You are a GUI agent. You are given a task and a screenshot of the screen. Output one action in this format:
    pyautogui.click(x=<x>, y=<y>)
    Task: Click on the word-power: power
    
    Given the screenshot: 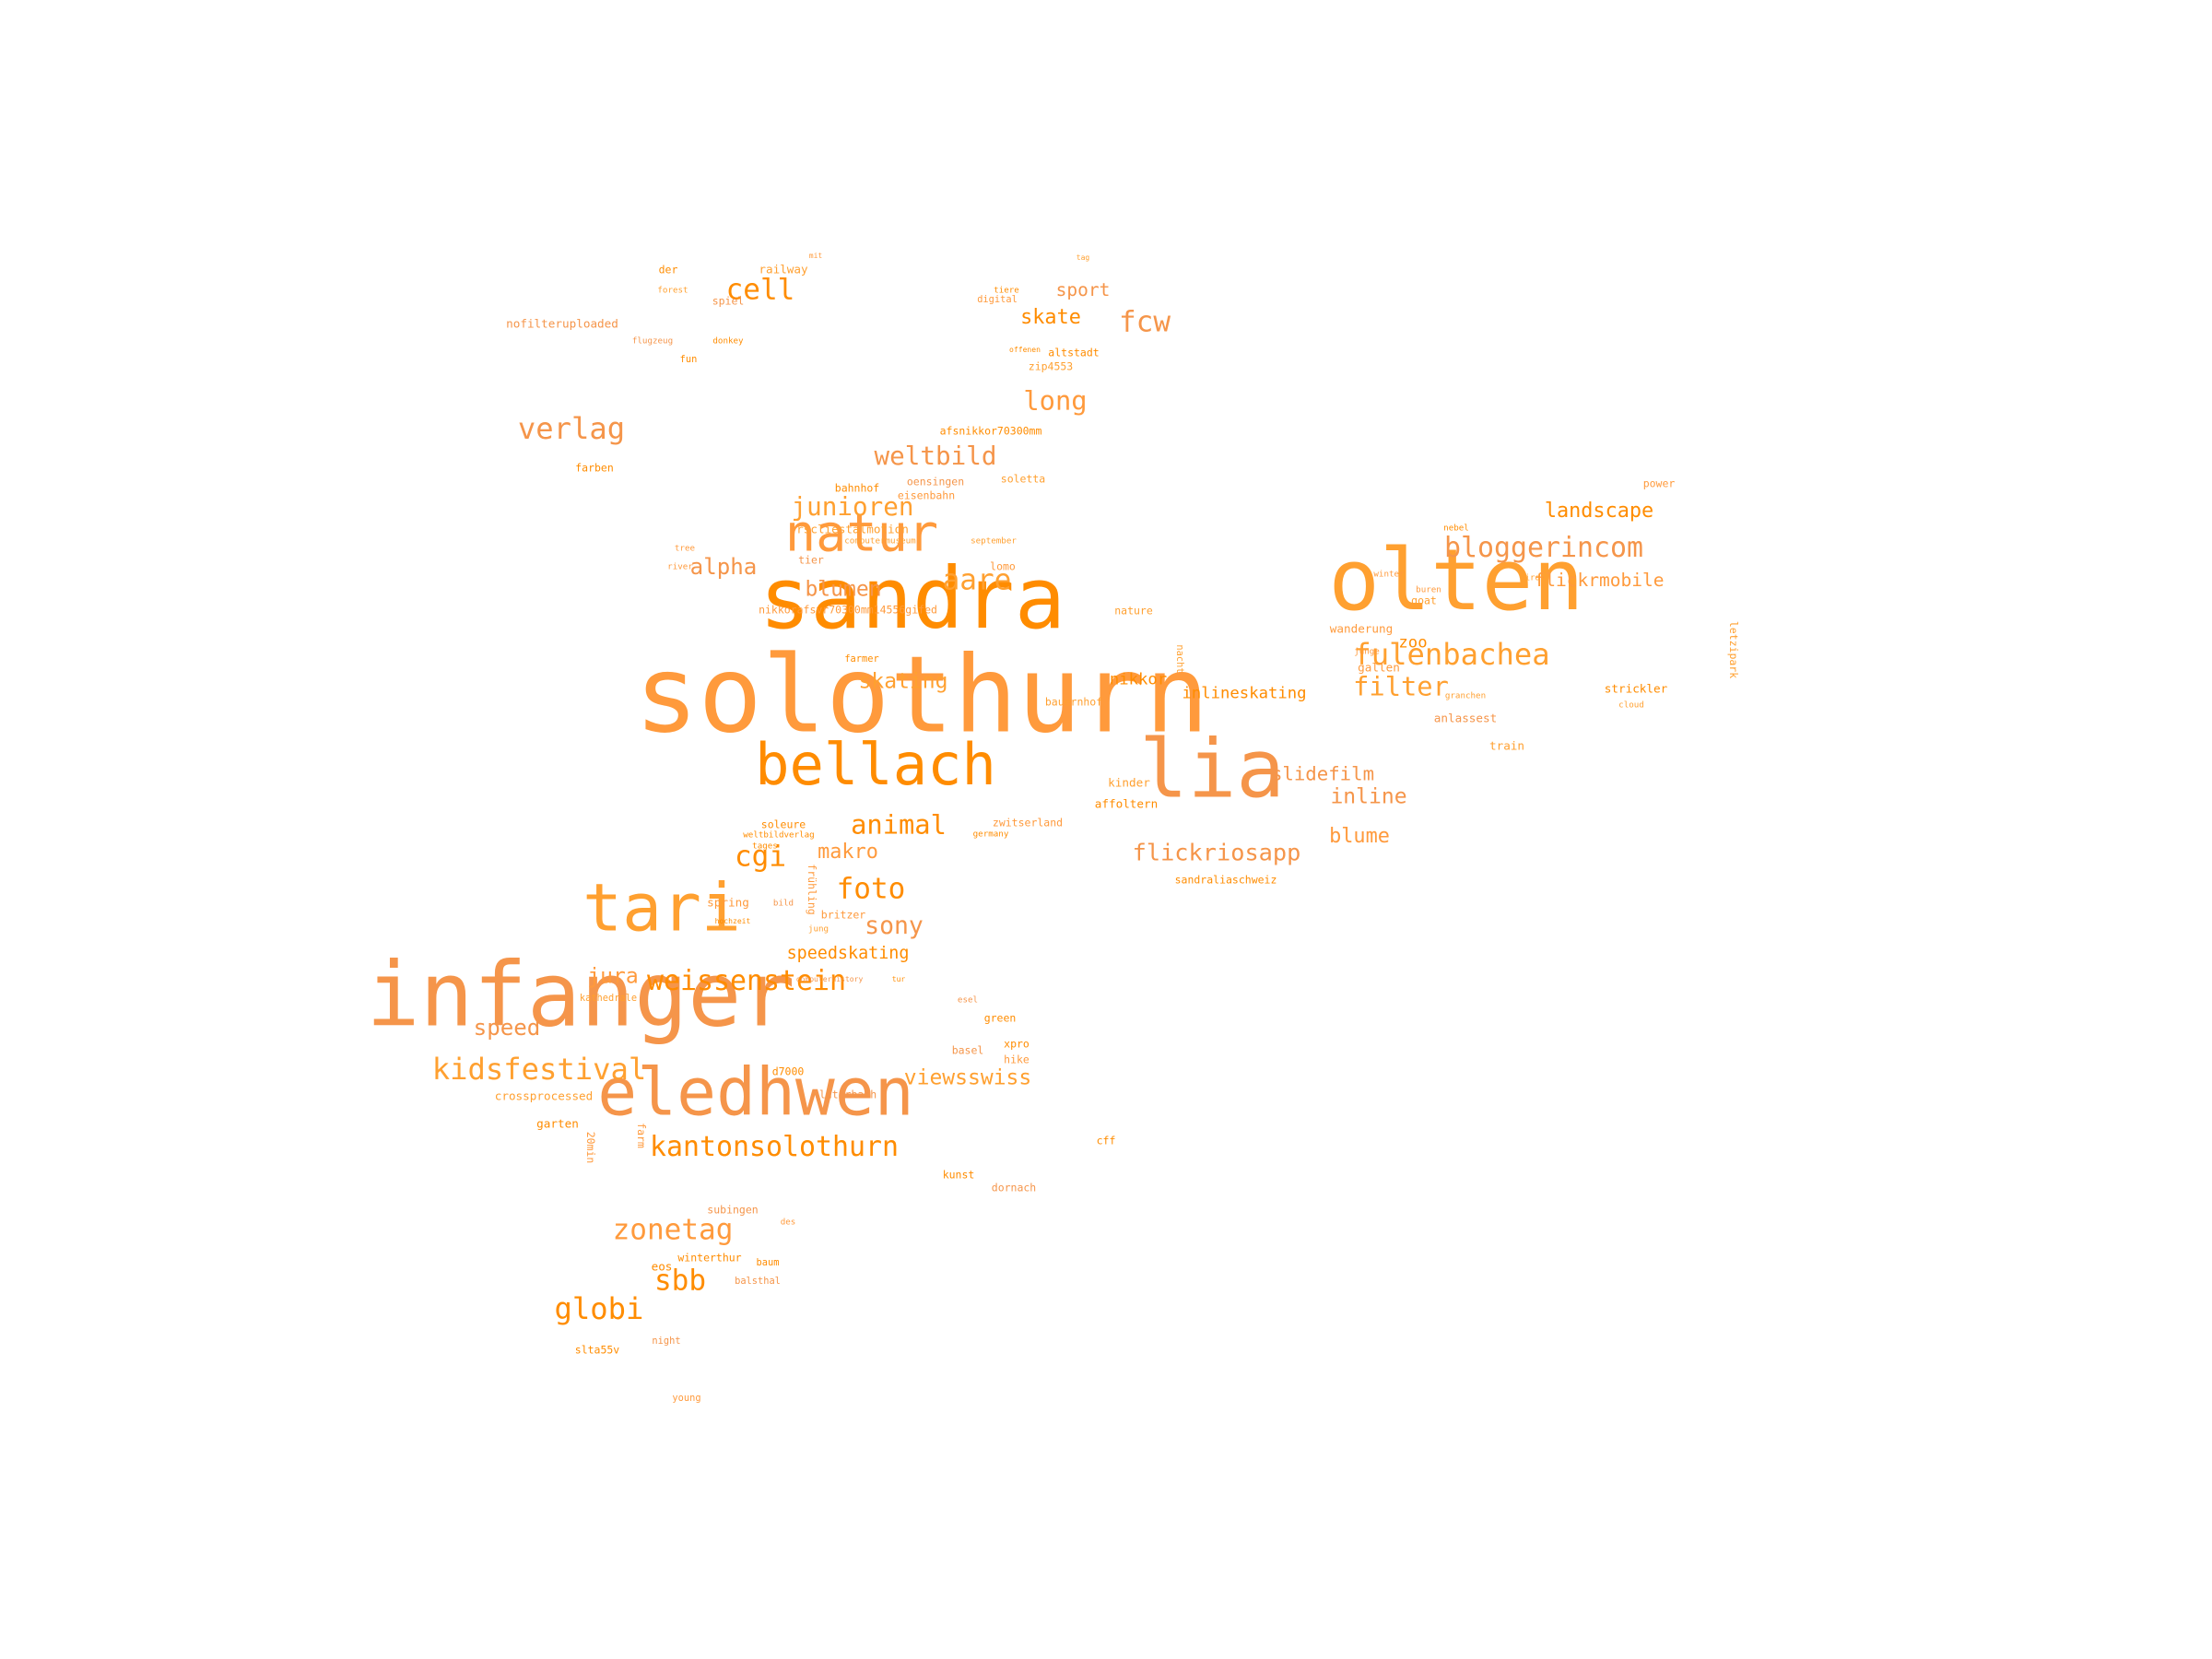 What is the action you would take?
    pyautogui.click(x=1659, y=483)
    